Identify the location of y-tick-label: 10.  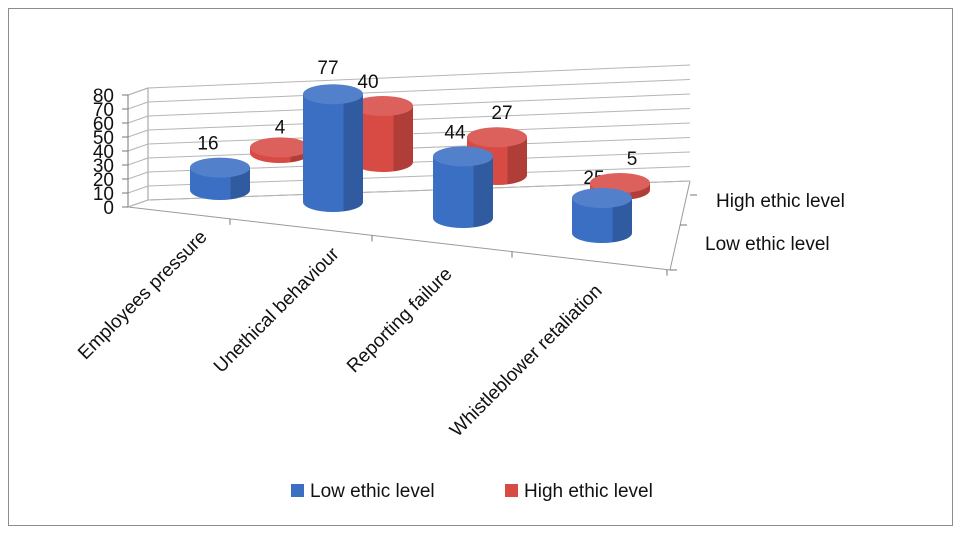
(103, 194).